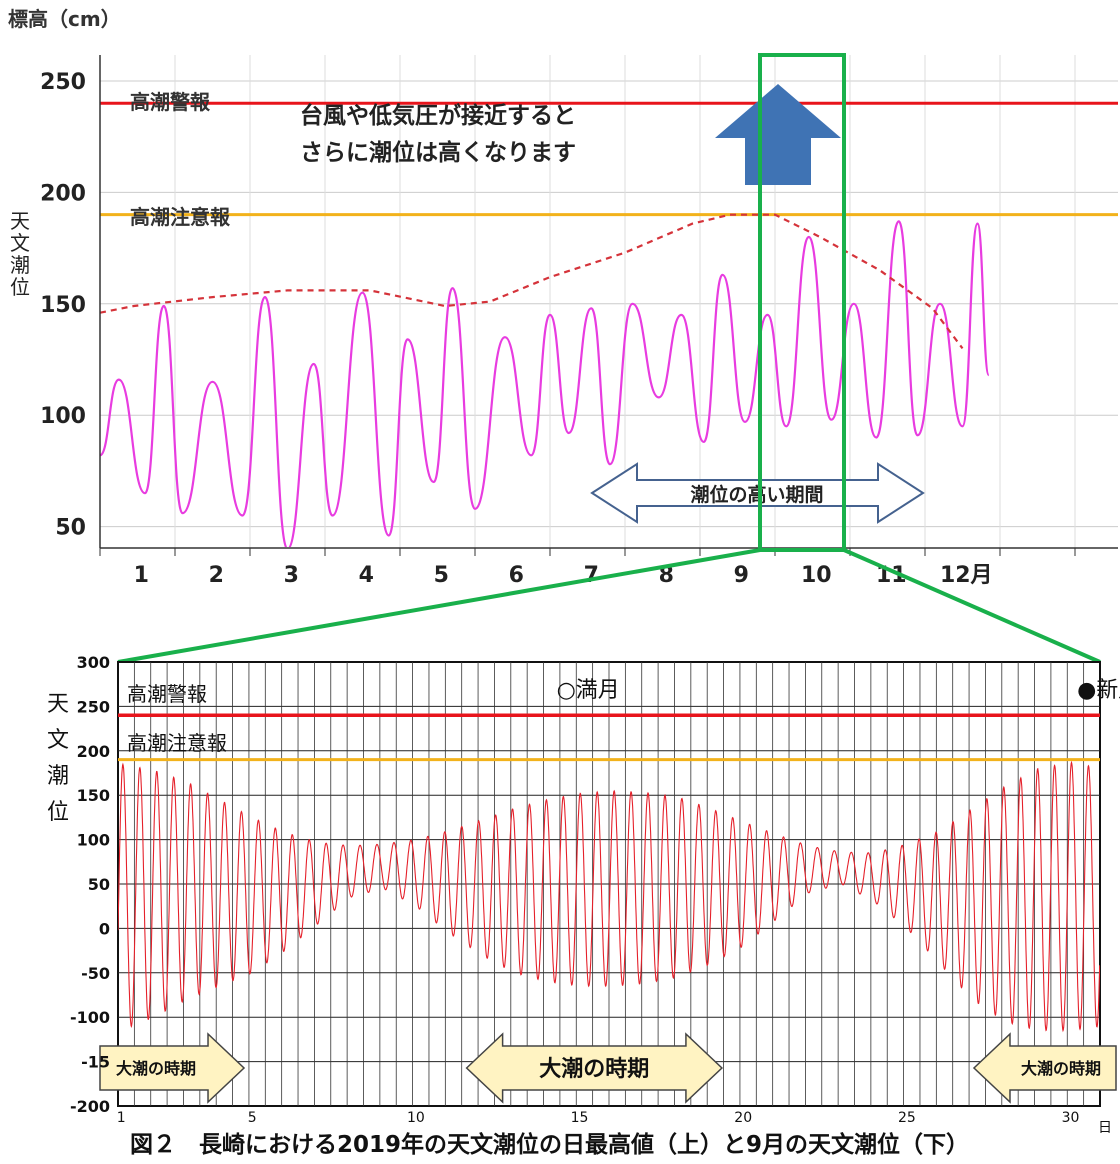 This screenshot has width=1120, height=1164. I want to click on top-annotation-line2: さらに潮位は高くなります, so click(438, 152).